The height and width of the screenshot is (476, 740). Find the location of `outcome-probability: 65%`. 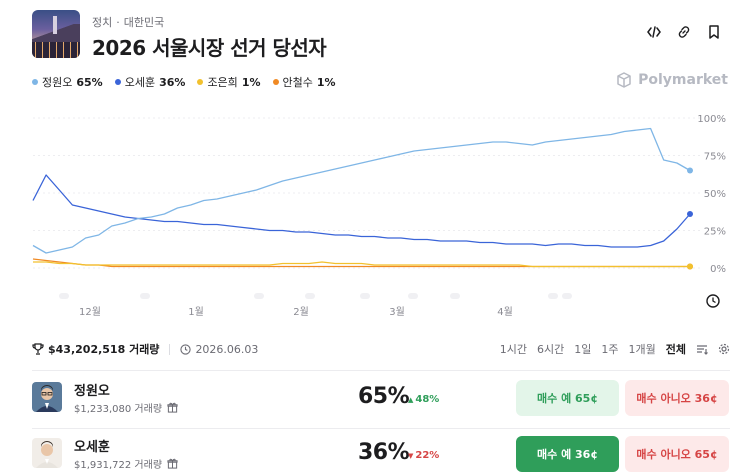

outcome-probability: 65% is located at coordinates (384, 396).